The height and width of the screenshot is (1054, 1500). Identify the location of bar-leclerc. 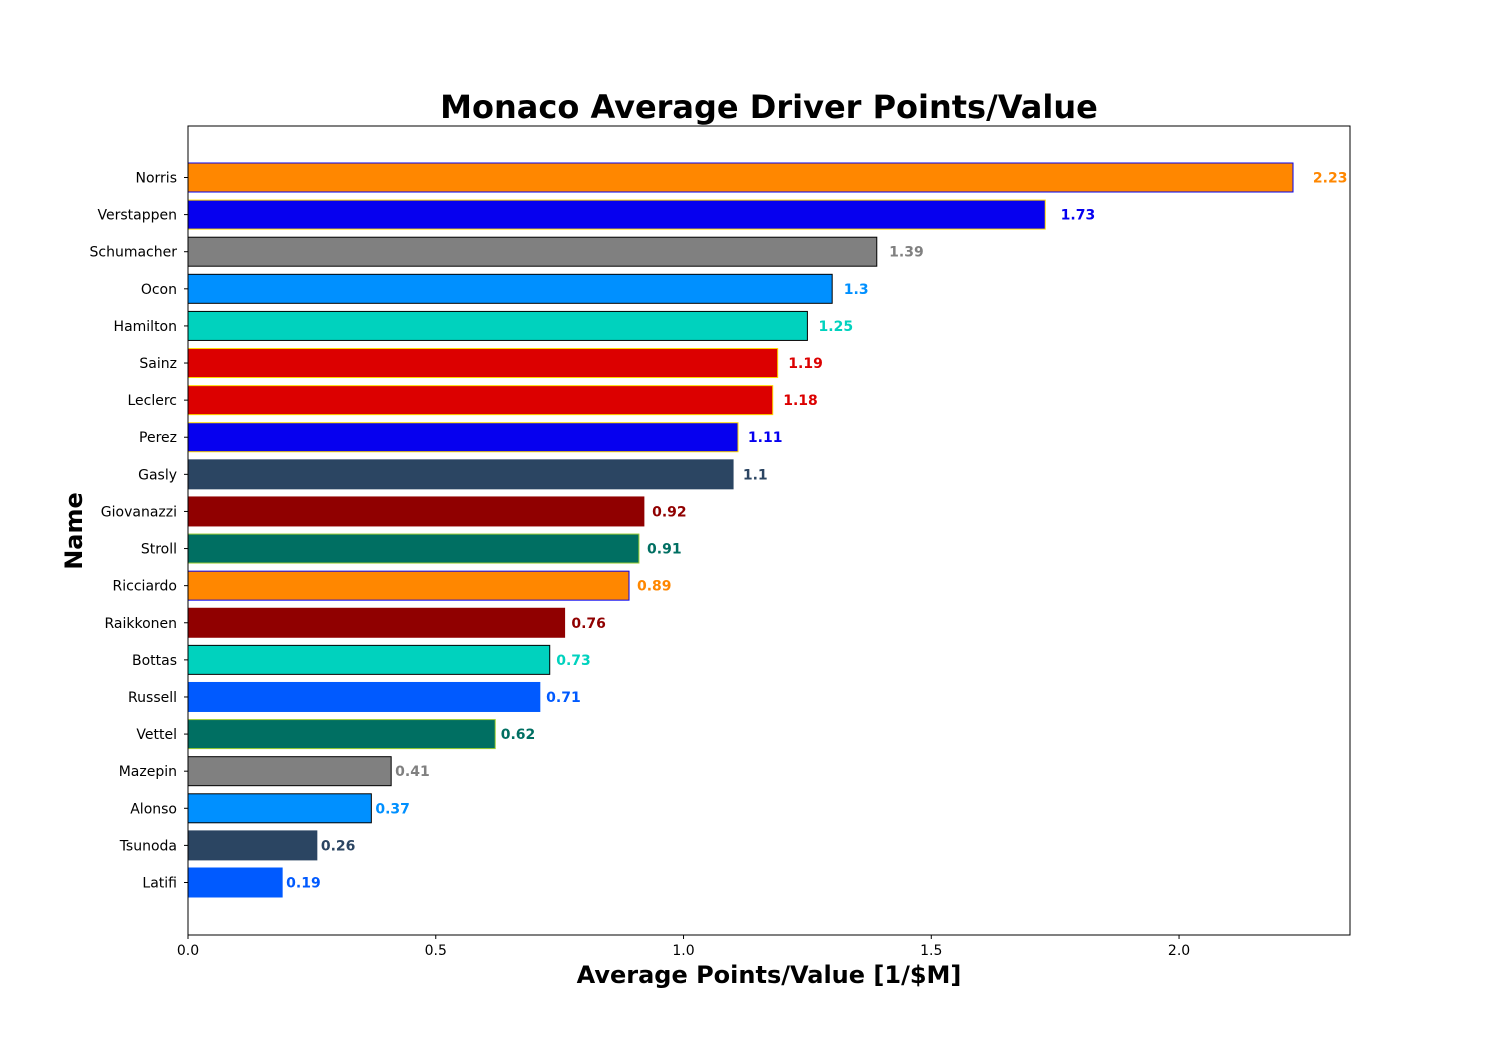
(480, 400).